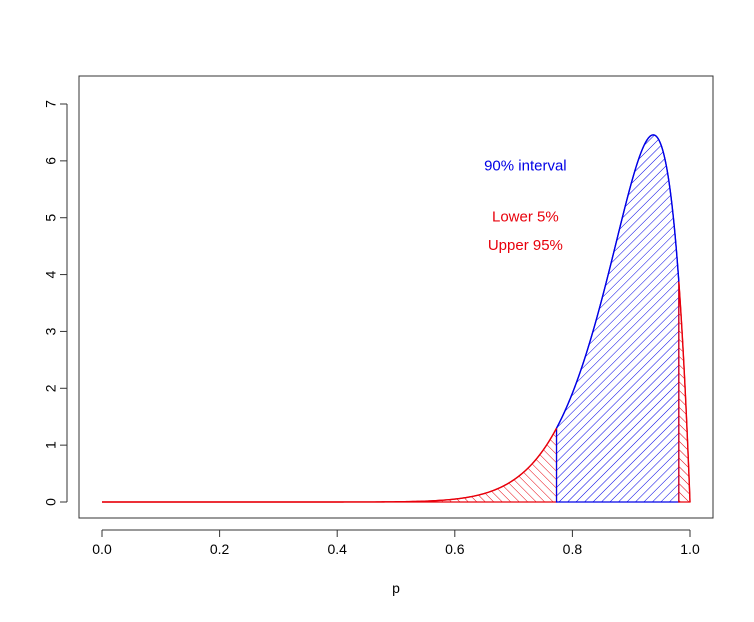 The height and width of the screenshot is (622, 754). I want to click on x-axis-label: p, so click(396, 588).